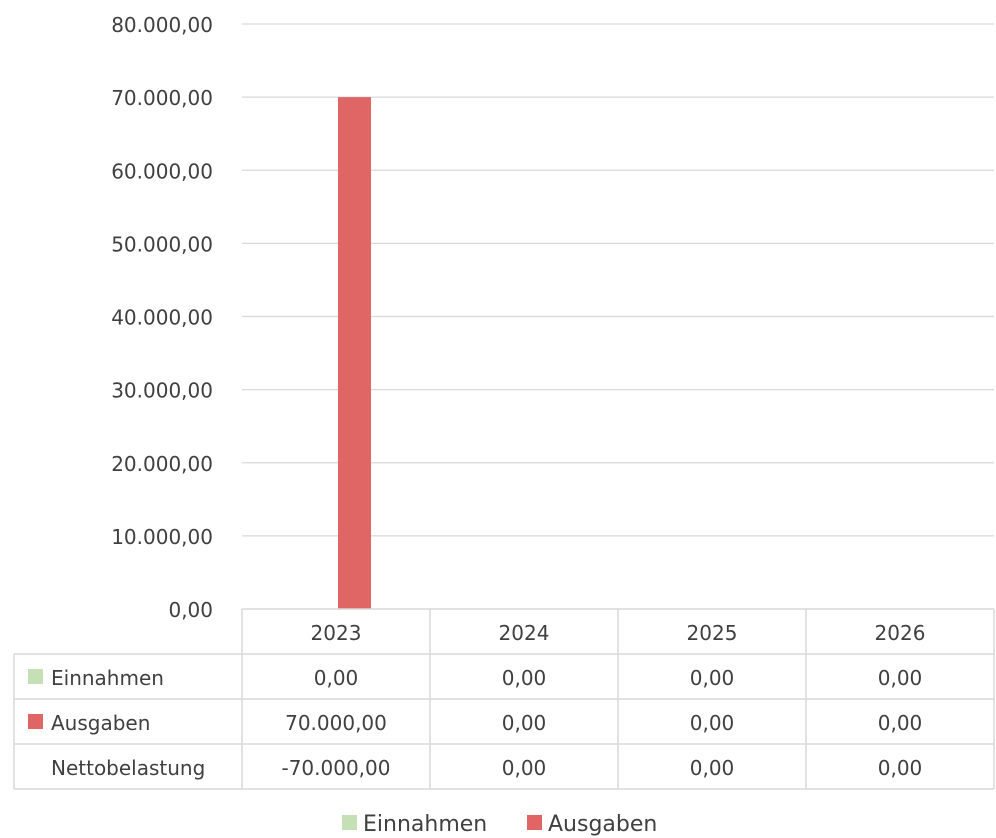 Image resolution: width=996 pixels, height=838 pixels. Describe the element at coordinates (524, 633) in the screenshot. I see `x-tick-label: 2024` at that location.